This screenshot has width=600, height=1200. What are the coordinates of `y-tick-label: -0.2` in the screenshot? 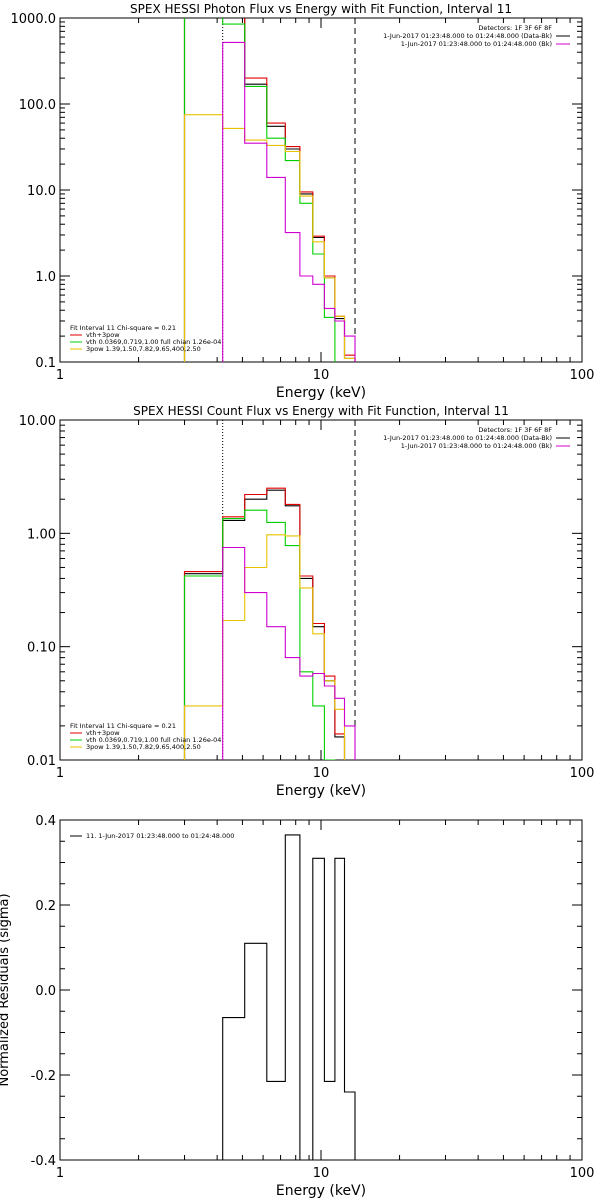 It's located at (43, 1076).